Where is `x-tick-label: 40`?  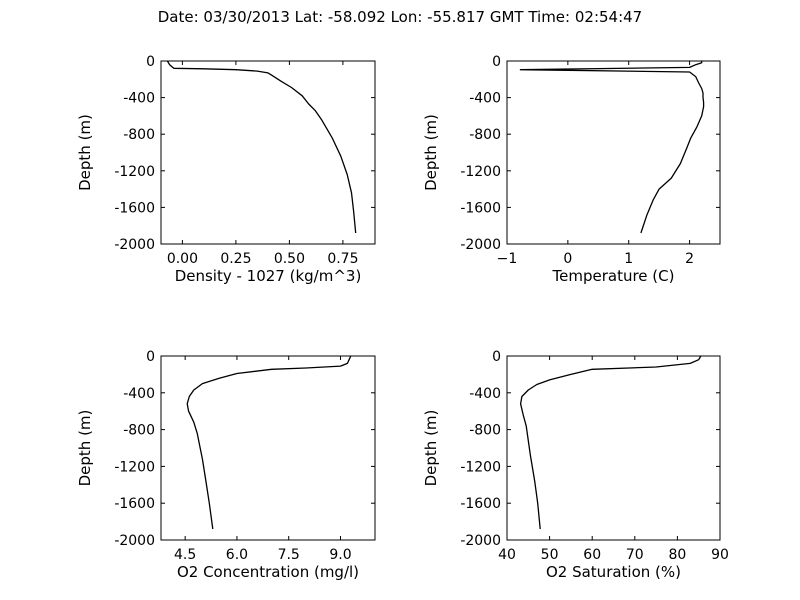 x-tick-label: 40 is located at coordinates (507, 555).